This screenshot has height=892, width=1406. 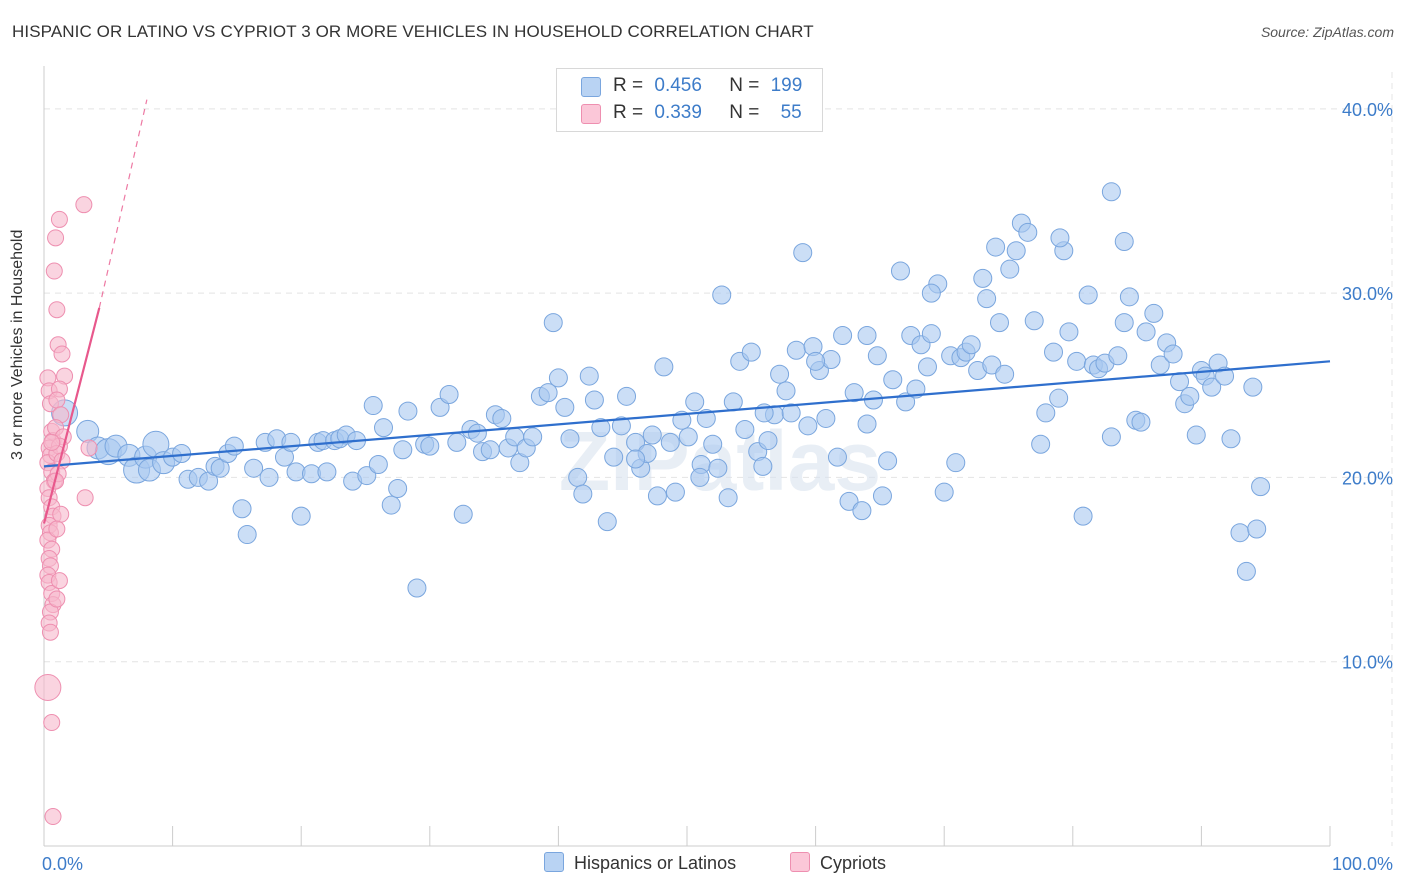 What do you see at coordinates (678, 112) in the screenshot?
I see `legend-r-value: 0.339` at bounding box center [678, 112].